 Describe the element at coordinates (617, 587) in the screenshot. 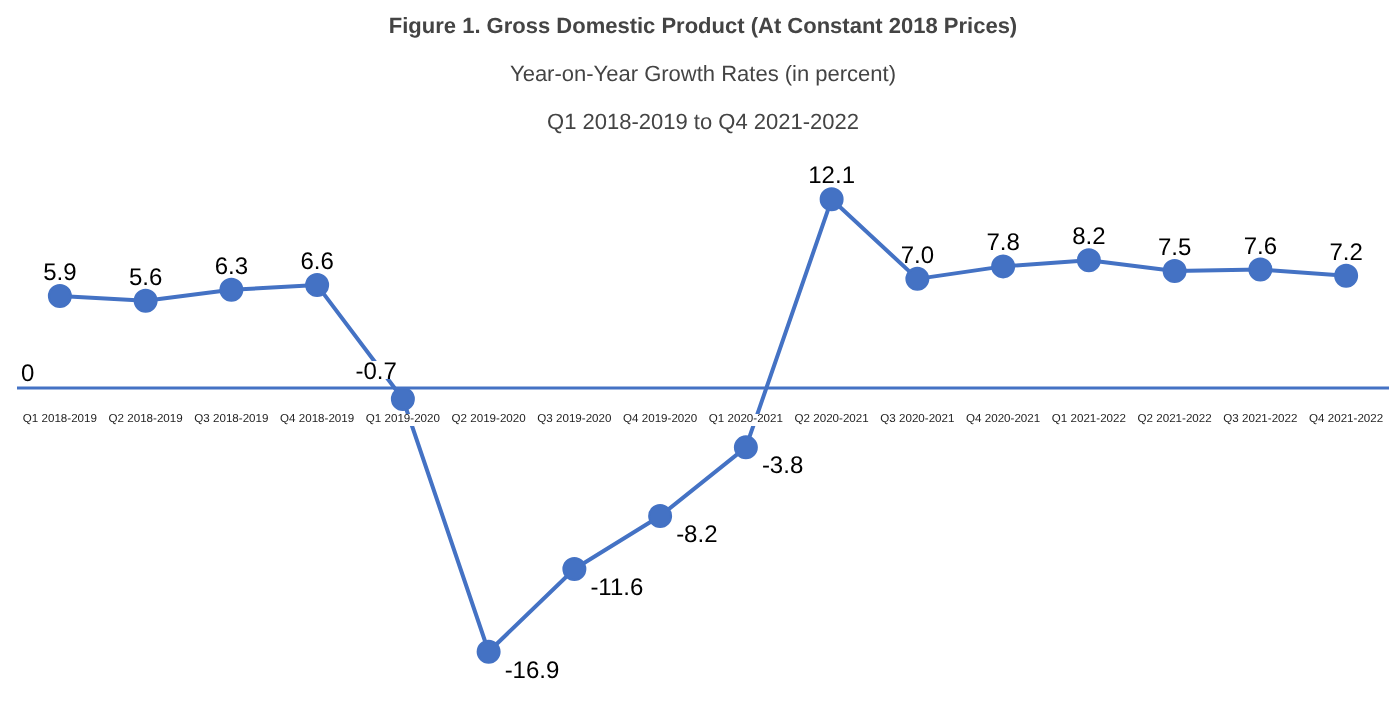

I see `data-label: -11.6` at that location.